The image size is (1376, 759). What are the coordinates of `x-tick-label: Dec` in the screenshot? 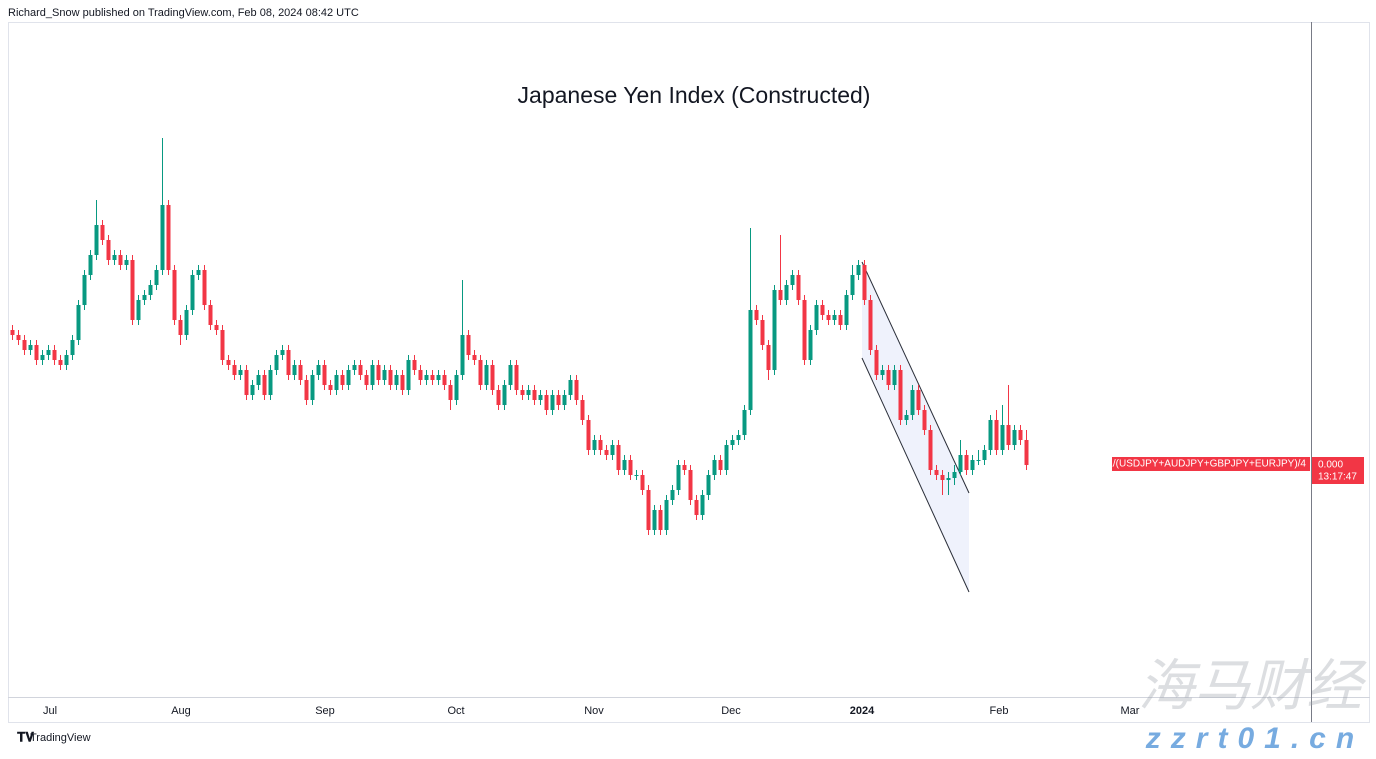 It's located at (731, 711).